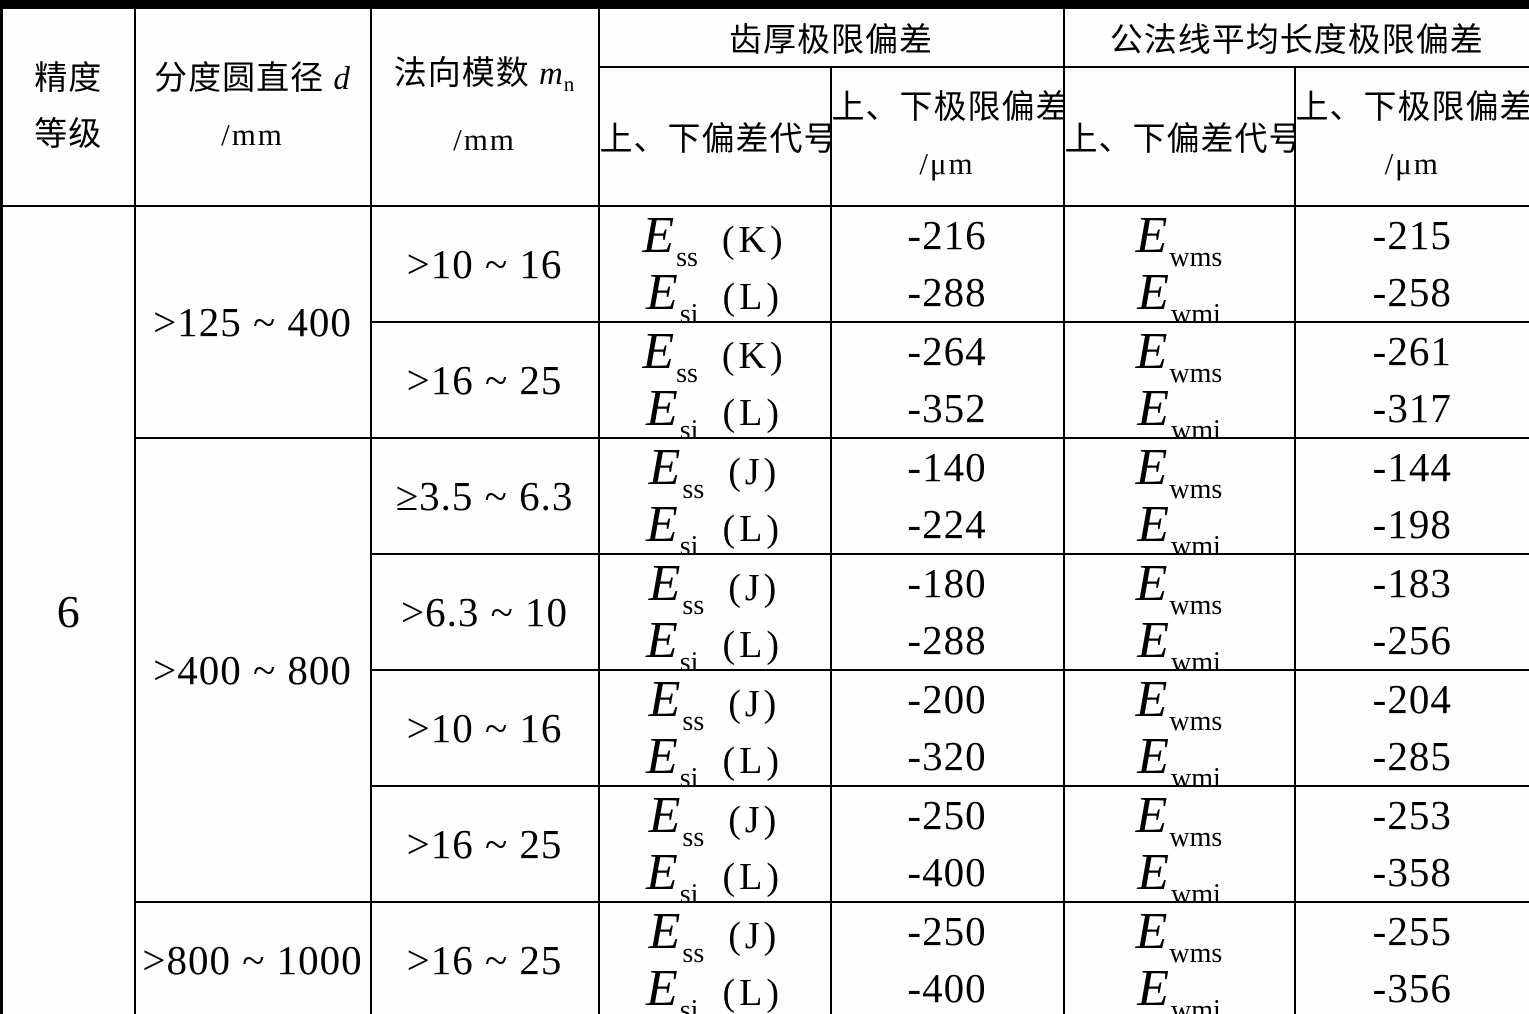 The image size is (1529, 1014). What do you see at coordinates (1412, 523) in the screenshot?
I see `value-number: -198` at bounding box center [1412, 523].